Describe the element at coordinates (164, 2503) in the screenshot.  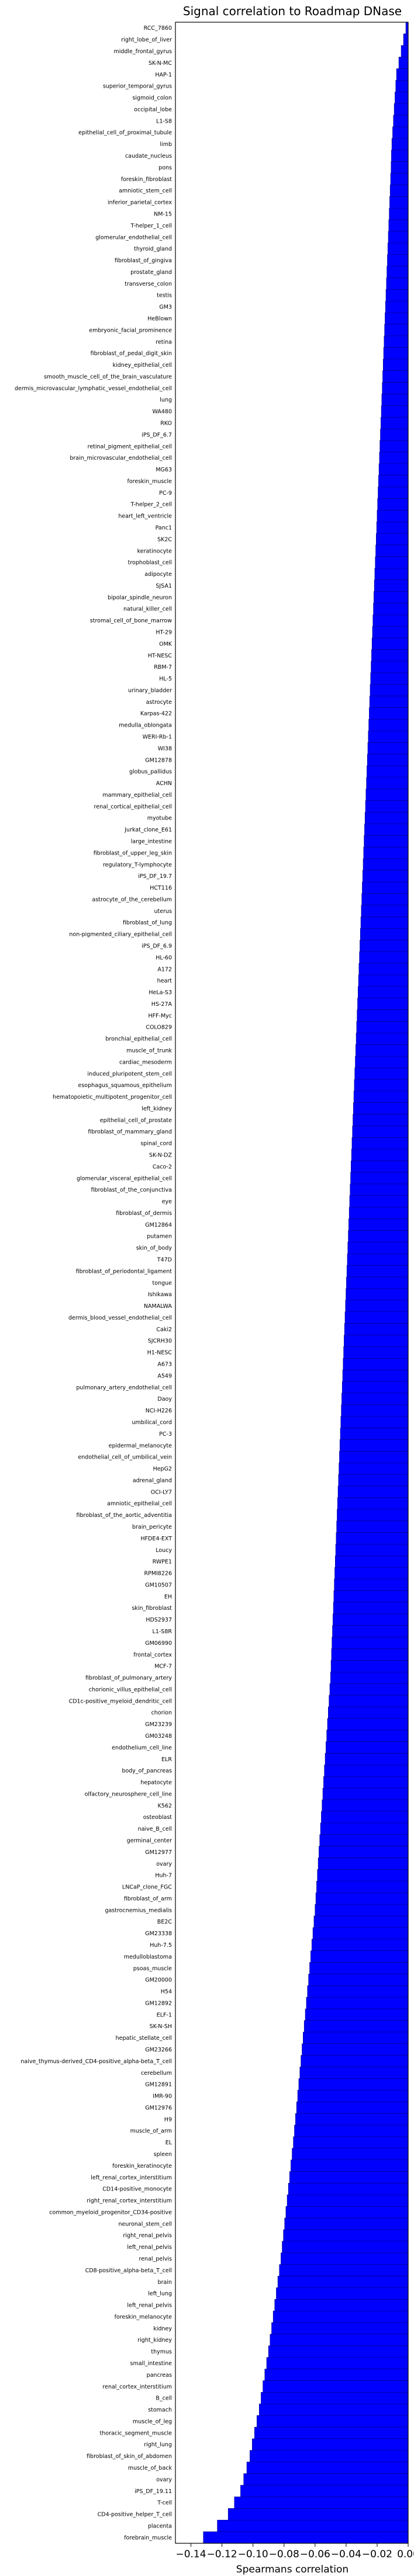
I see `y-tick-label-213: T-cell` at that location.